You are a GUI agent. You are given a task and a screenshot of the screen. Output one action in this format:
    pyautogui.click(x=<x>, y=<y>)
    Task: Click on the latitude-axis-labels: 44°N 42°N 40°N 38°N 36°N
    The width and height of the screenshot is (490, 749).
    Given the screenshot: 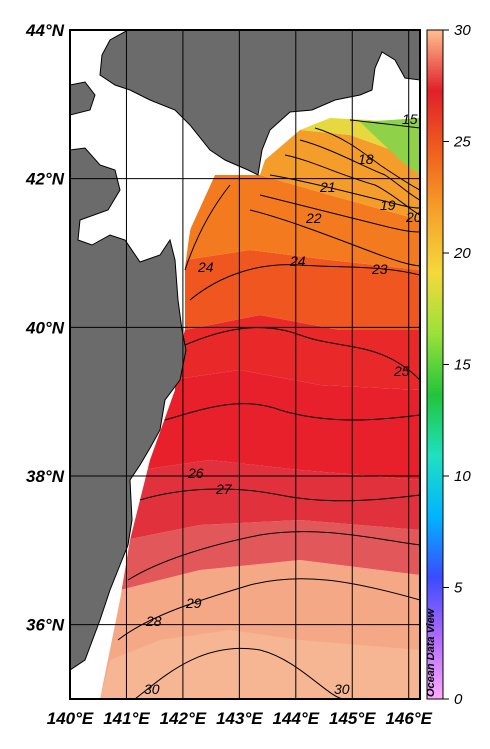 What is the action you would take?
    pyautogui.click(x=45, y=328)
    